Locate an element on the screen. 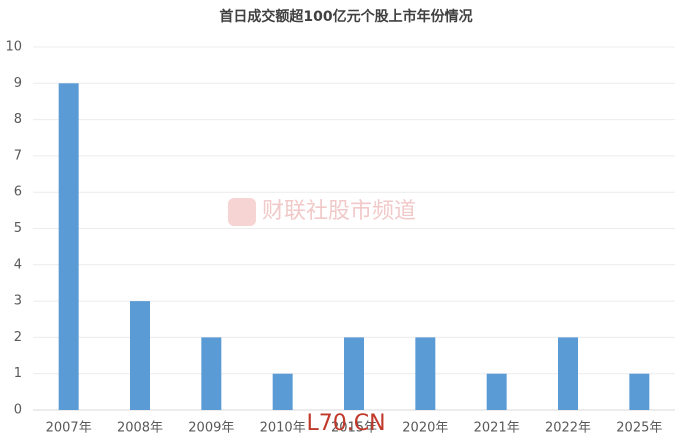 Image resolution: width=692 pixels, height=443 pixels. y-tick-label: 10 is located at coordinates (13, 47).